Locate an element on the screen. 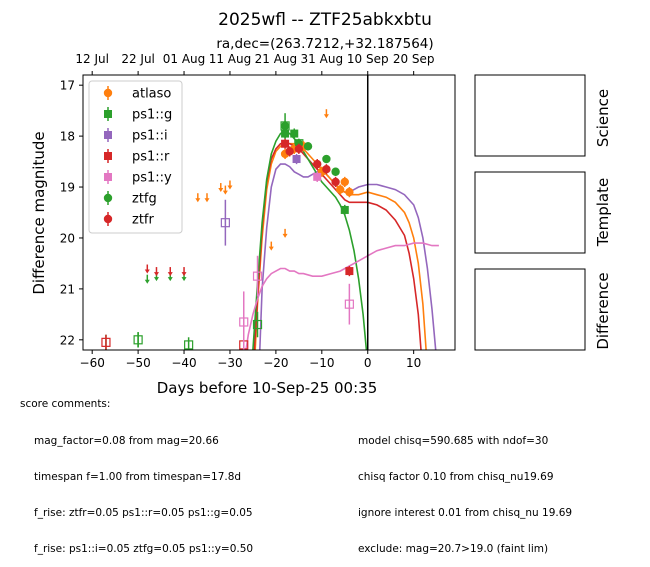 This screenshot has height=567, width=650. comment-line: mag_factor=0.08 from mag=20.66 is located at coordinates (126, 441).